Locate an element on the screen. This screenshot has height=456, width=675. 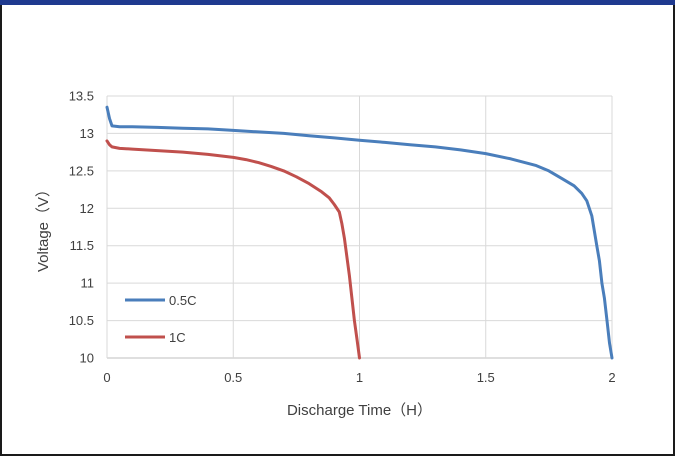
y-tick-label: 11 is located at coordinates (88, 283).